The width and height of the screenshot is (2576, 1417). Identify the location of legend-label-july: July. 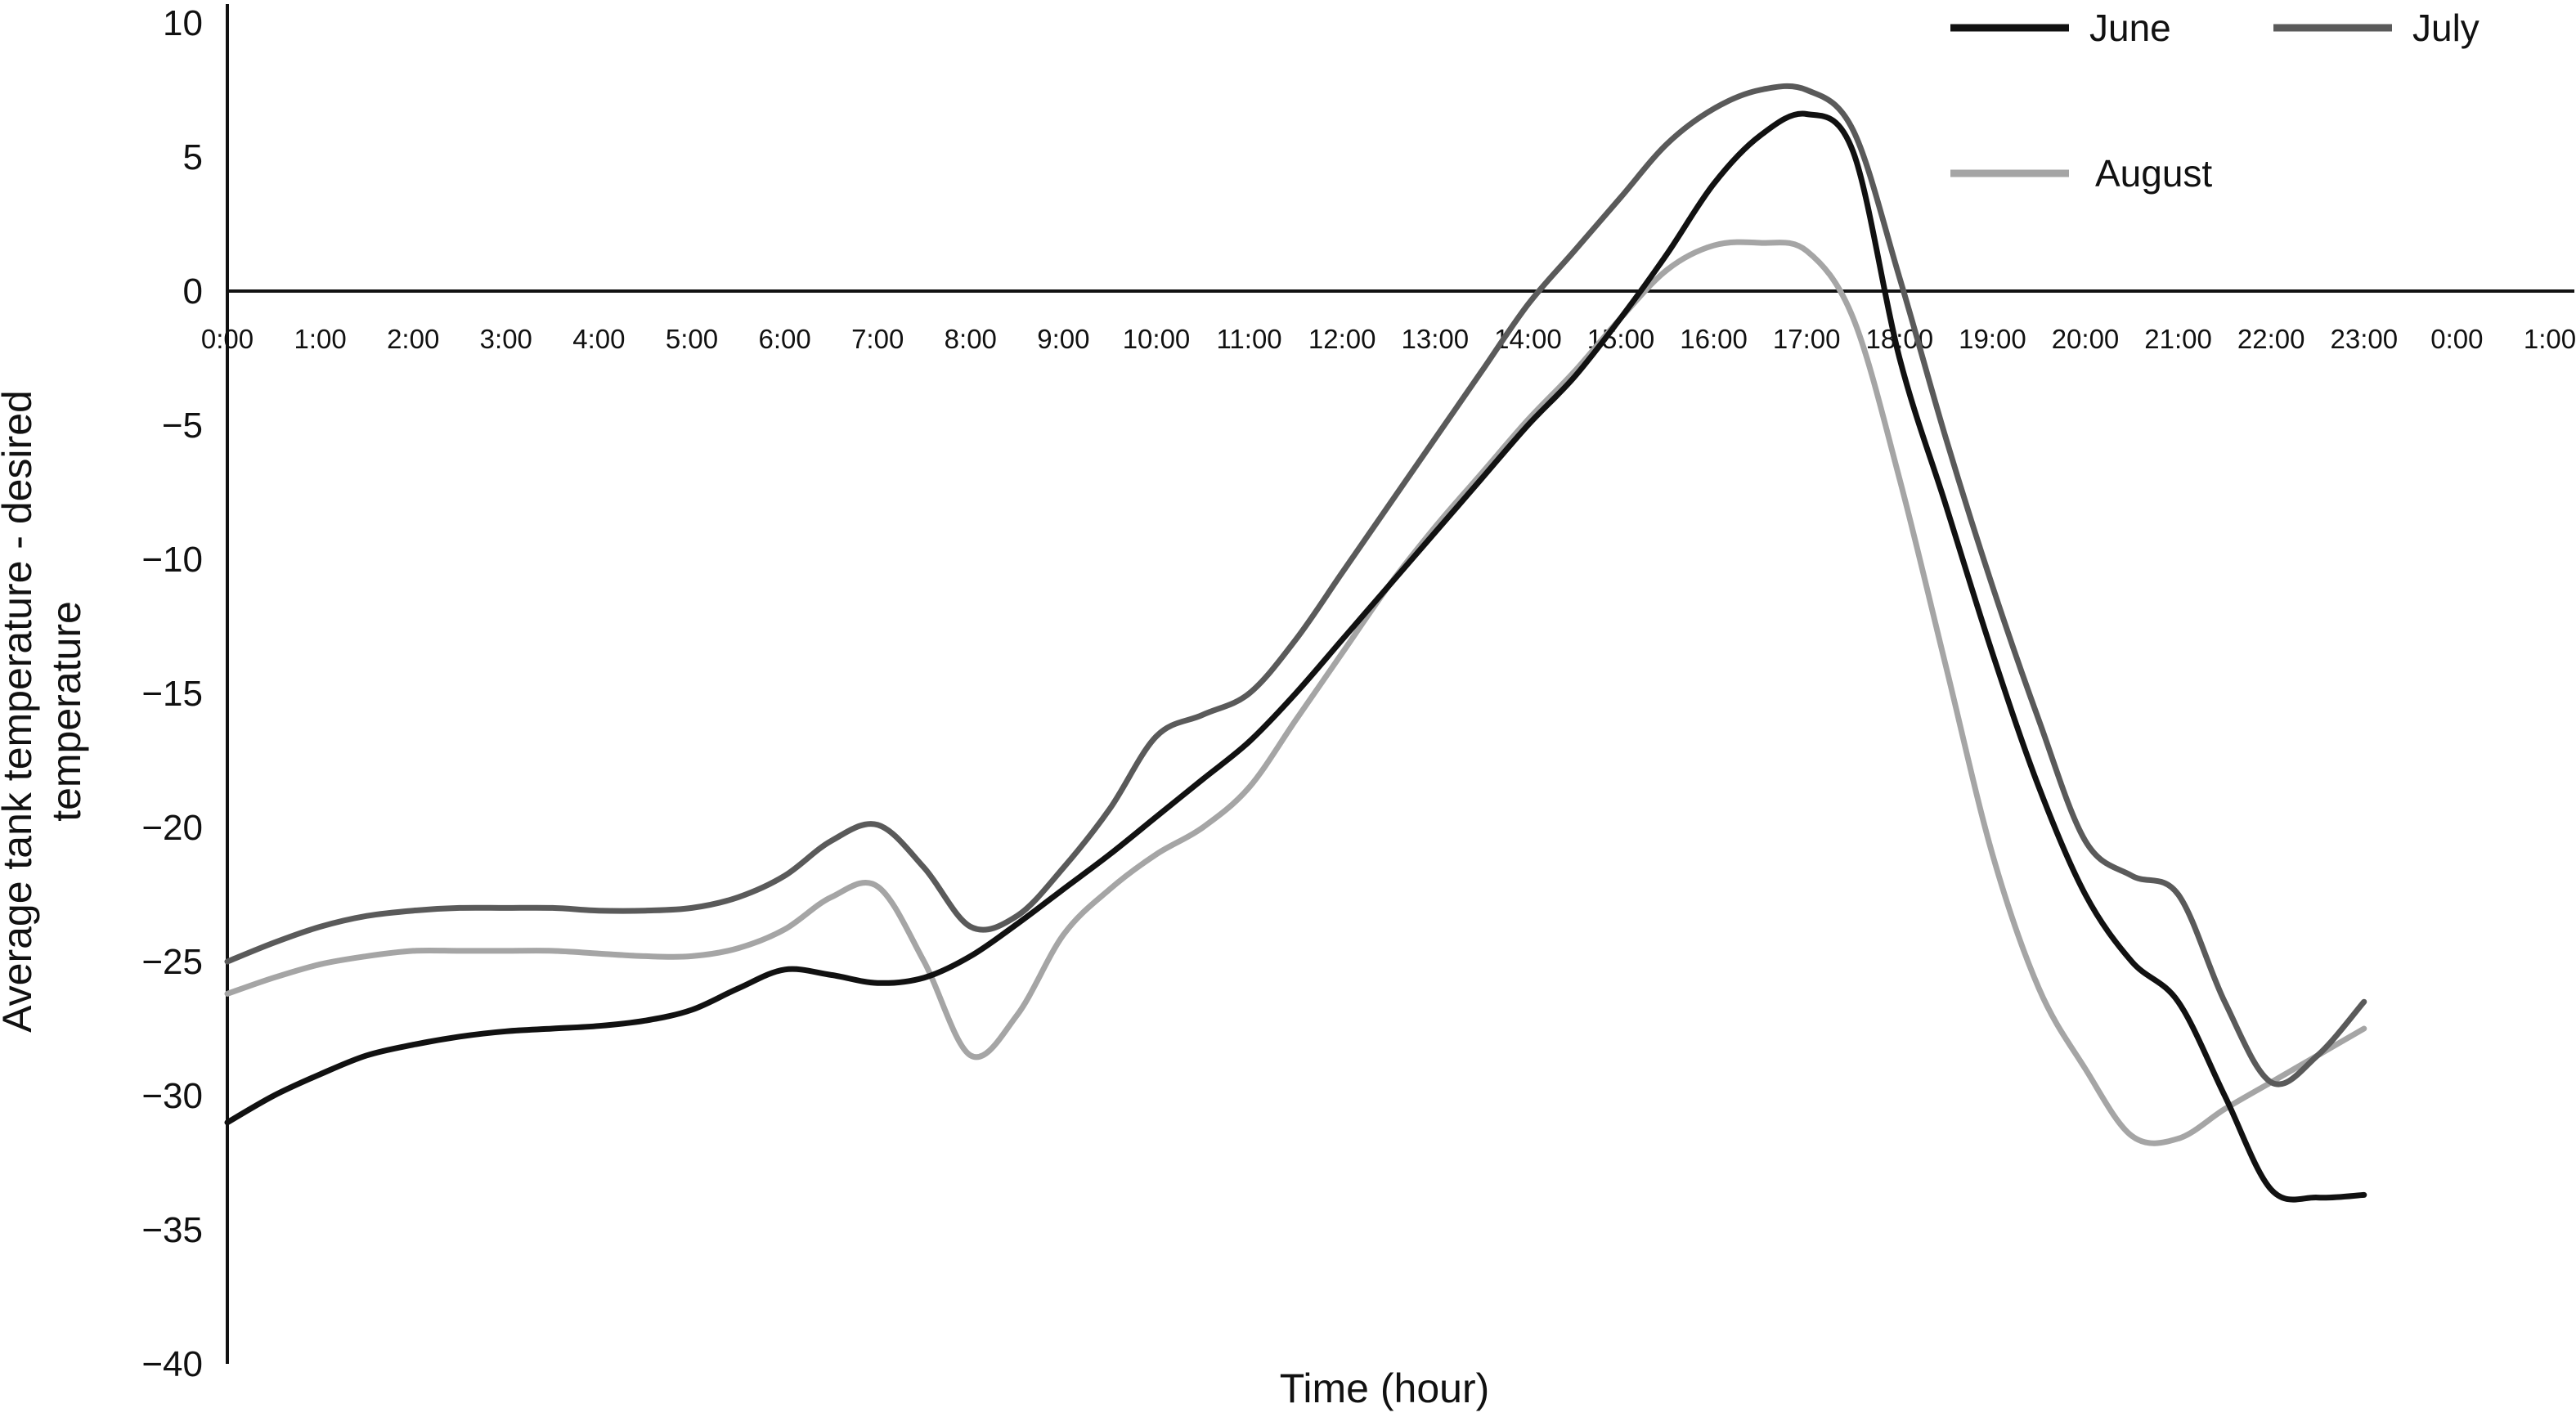
(2446, 28).